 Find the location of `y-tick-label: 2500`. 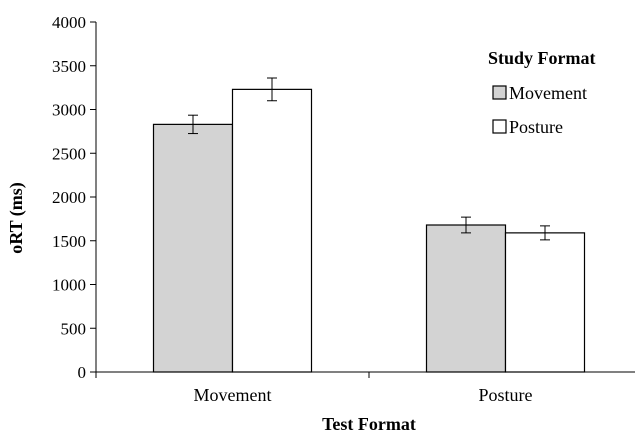

y-tick-label: 2500 is located at coordinates (69, 153).